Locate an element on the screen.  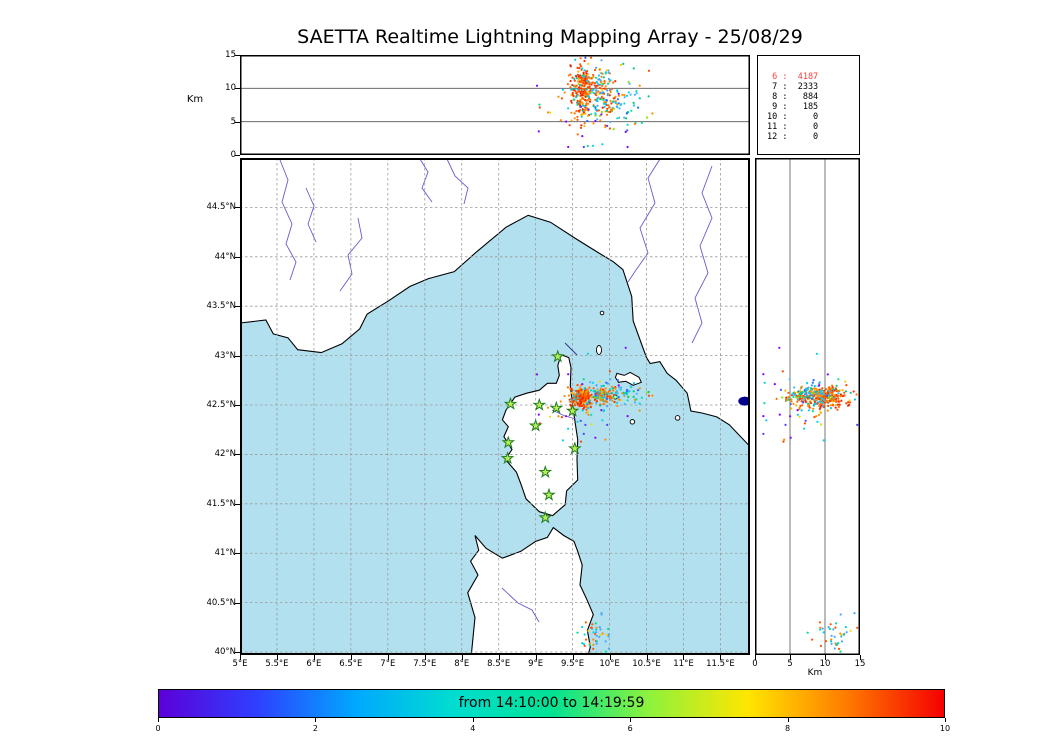
lon-altitude-plot is located at coordinates (495, 105).